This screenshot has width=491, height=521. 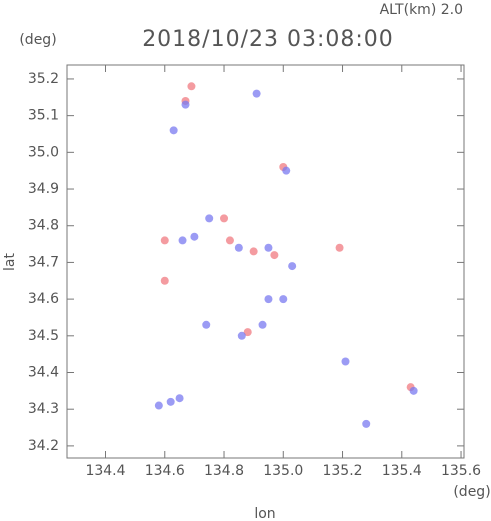 What do you see at coordinates (105, 471) in the screenshot?
I see `x-tick-label: 134.4` at bounding box center [105, 471].